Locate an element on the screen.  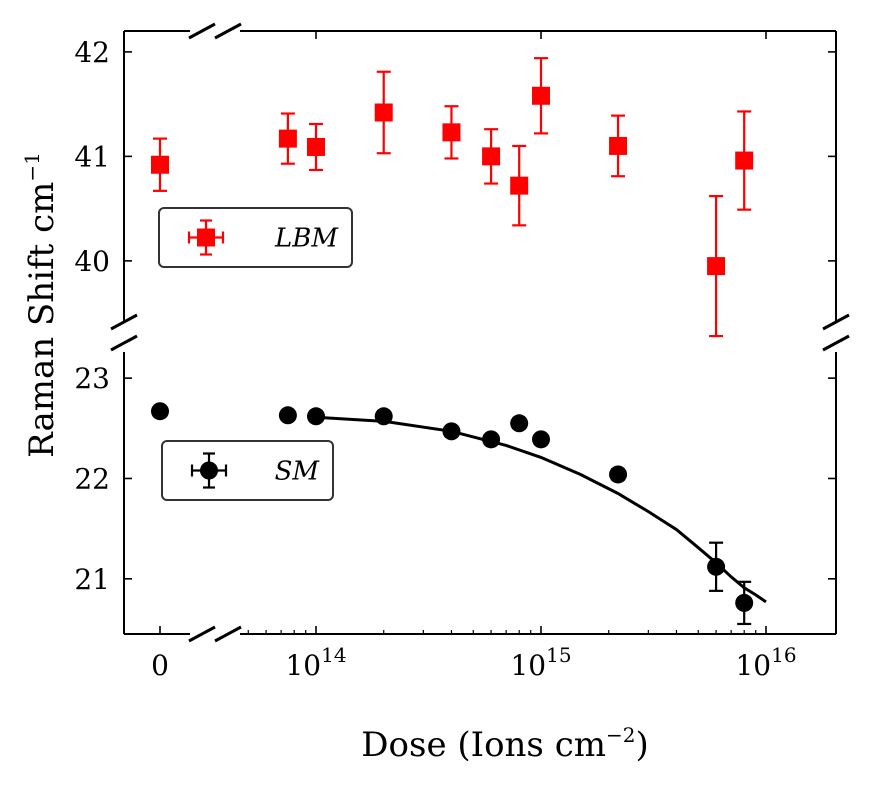
x-tick-label: 0 is located at coordinates (160, 665).